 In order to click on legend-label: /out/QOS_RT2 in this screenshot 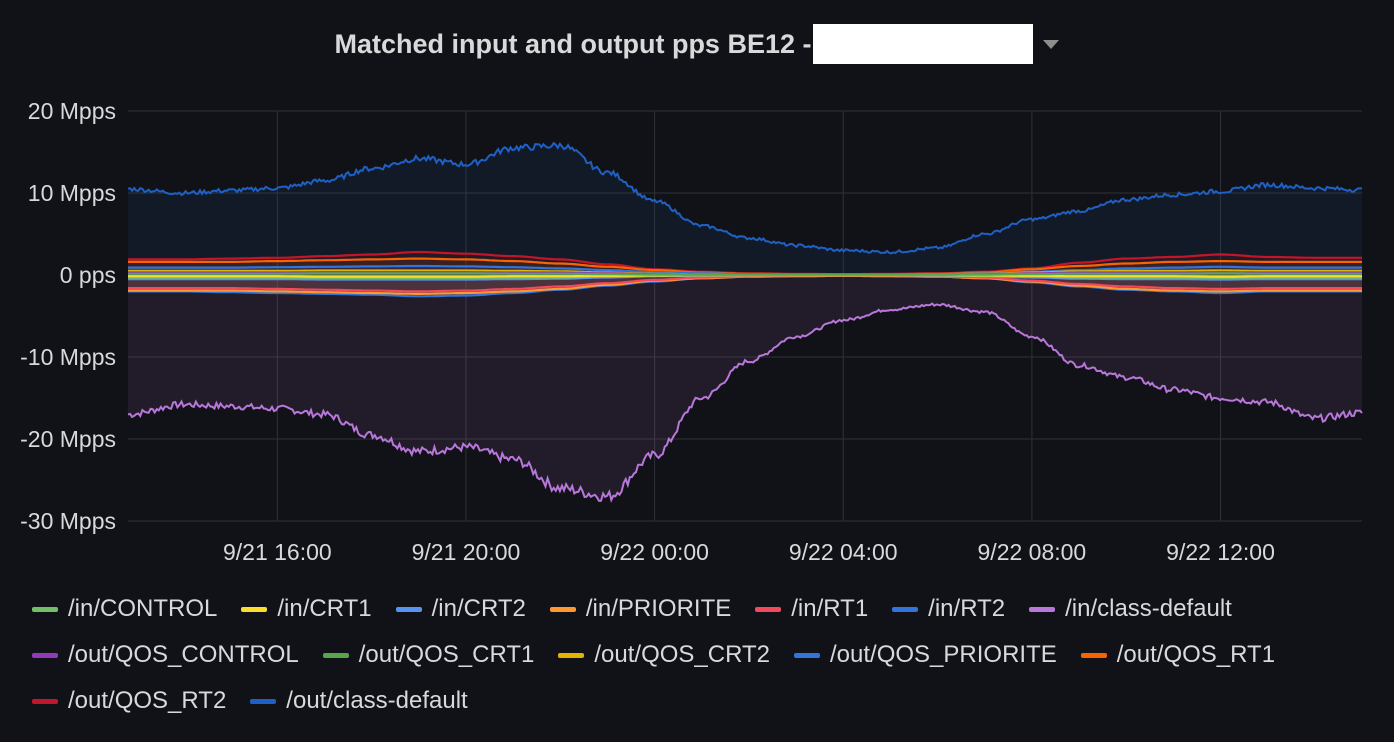, I will do `click(147, 700)`.